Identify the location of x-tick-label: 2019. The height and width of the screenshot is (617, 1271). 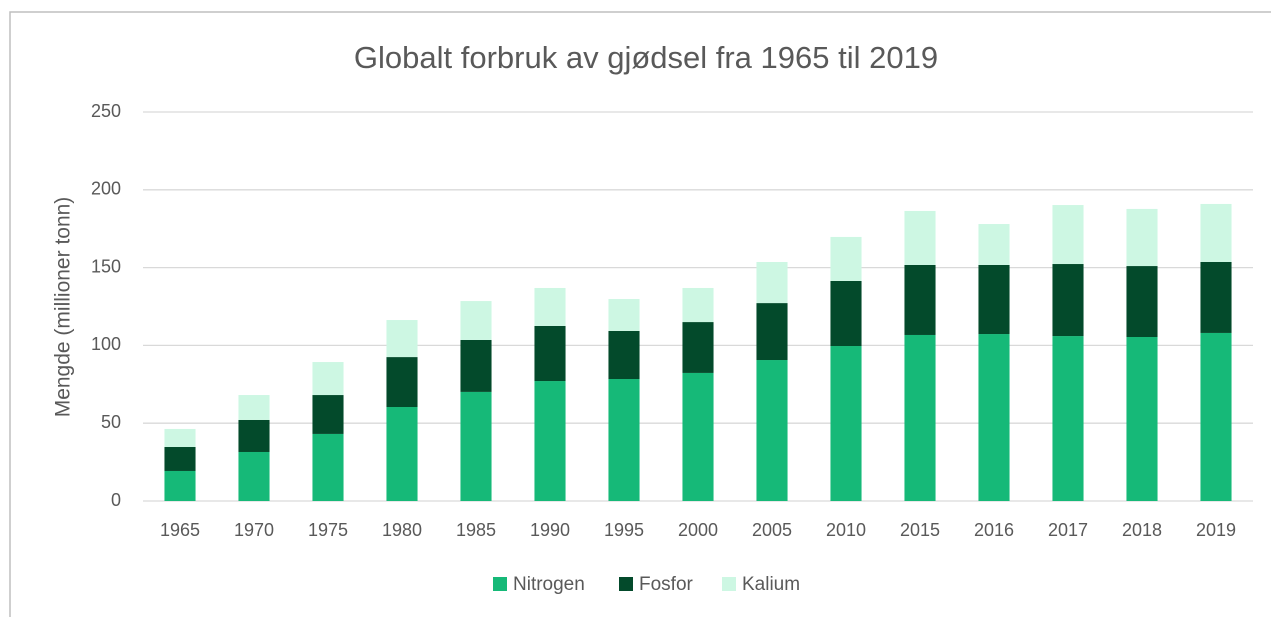
(1216, 530).